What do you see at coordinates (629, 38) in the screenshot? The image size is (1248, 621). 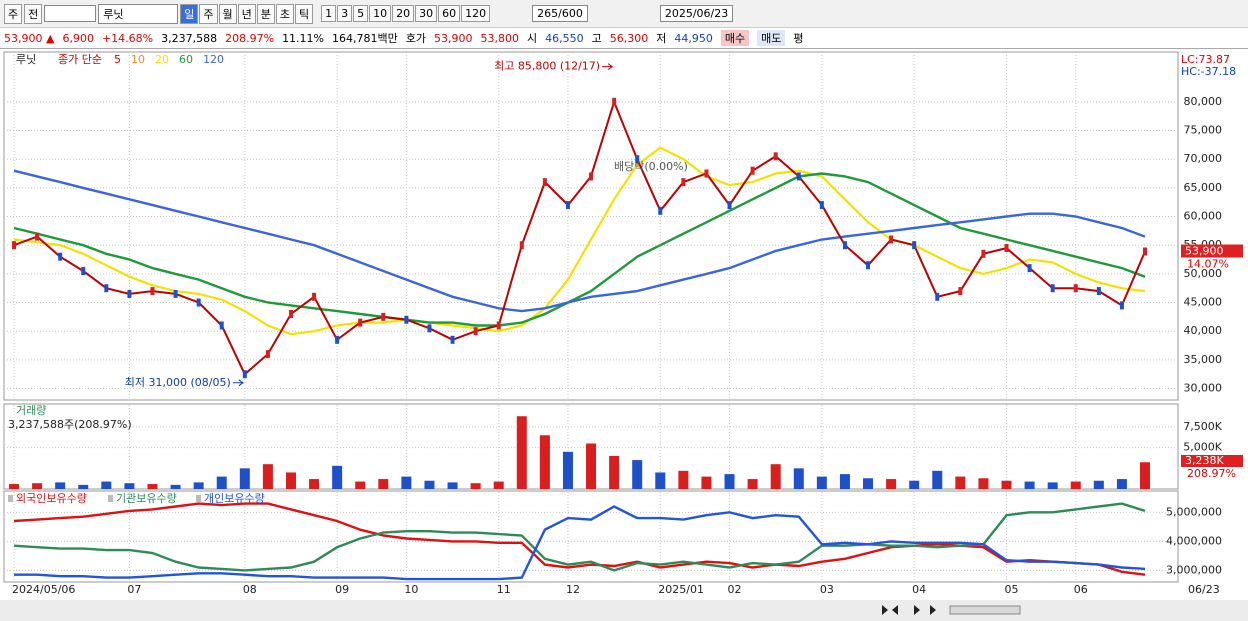 I see `quote-item: 56,300` at bounding box center [629, 38].